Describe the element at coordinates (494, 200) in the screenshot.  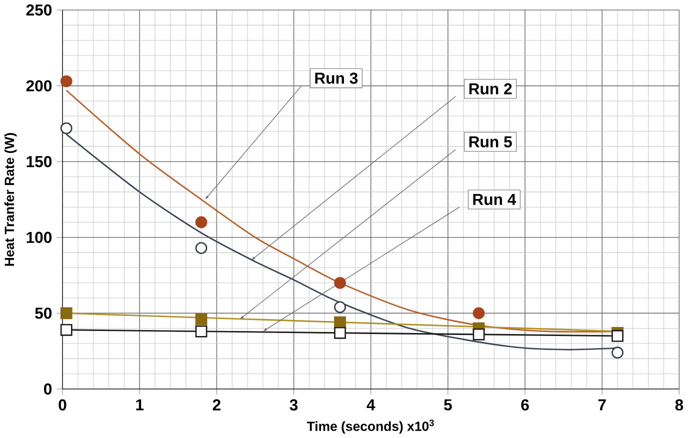
I see `annotation: Run 4` at that location.